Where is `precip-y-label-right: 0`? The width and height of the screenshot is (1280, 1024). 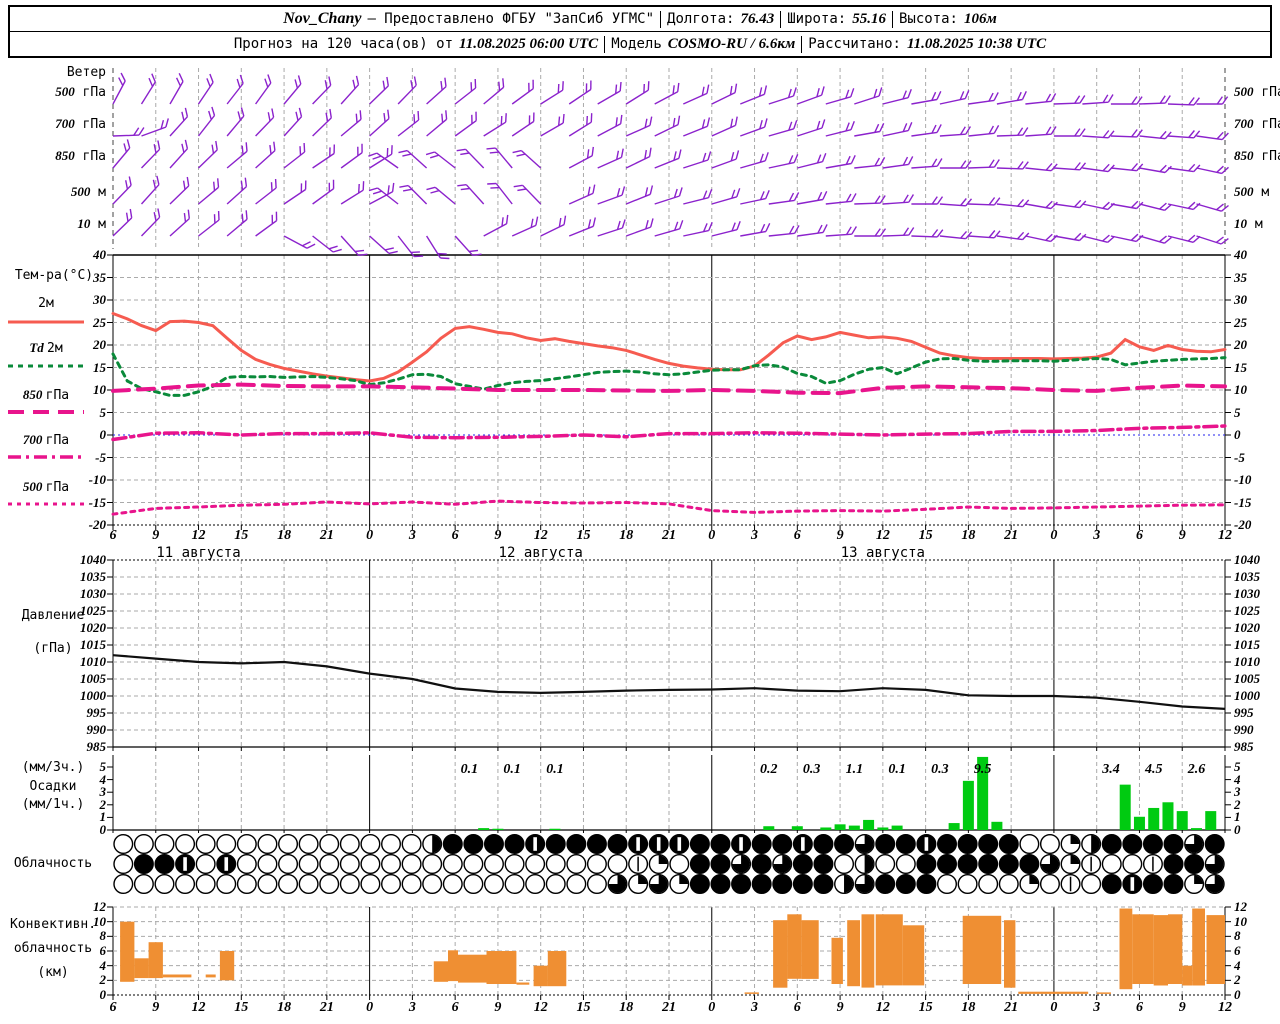
precip-y-label-right: 0 is located at coordinates (1237, 829).